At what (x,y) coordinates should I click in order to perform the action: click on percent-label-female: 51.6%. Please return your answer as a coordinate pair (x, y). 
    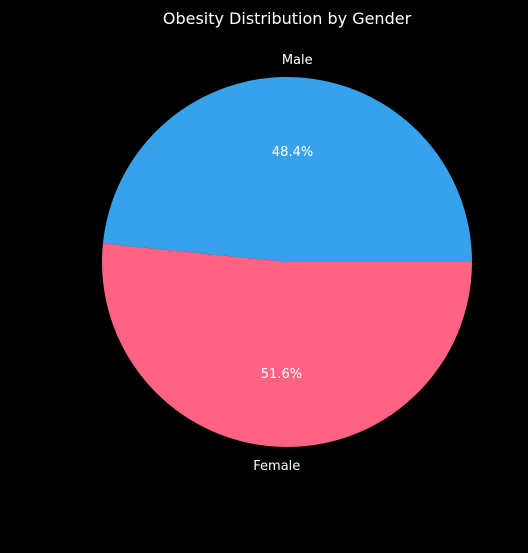
    Looking at the image, I should click on (281, 374).